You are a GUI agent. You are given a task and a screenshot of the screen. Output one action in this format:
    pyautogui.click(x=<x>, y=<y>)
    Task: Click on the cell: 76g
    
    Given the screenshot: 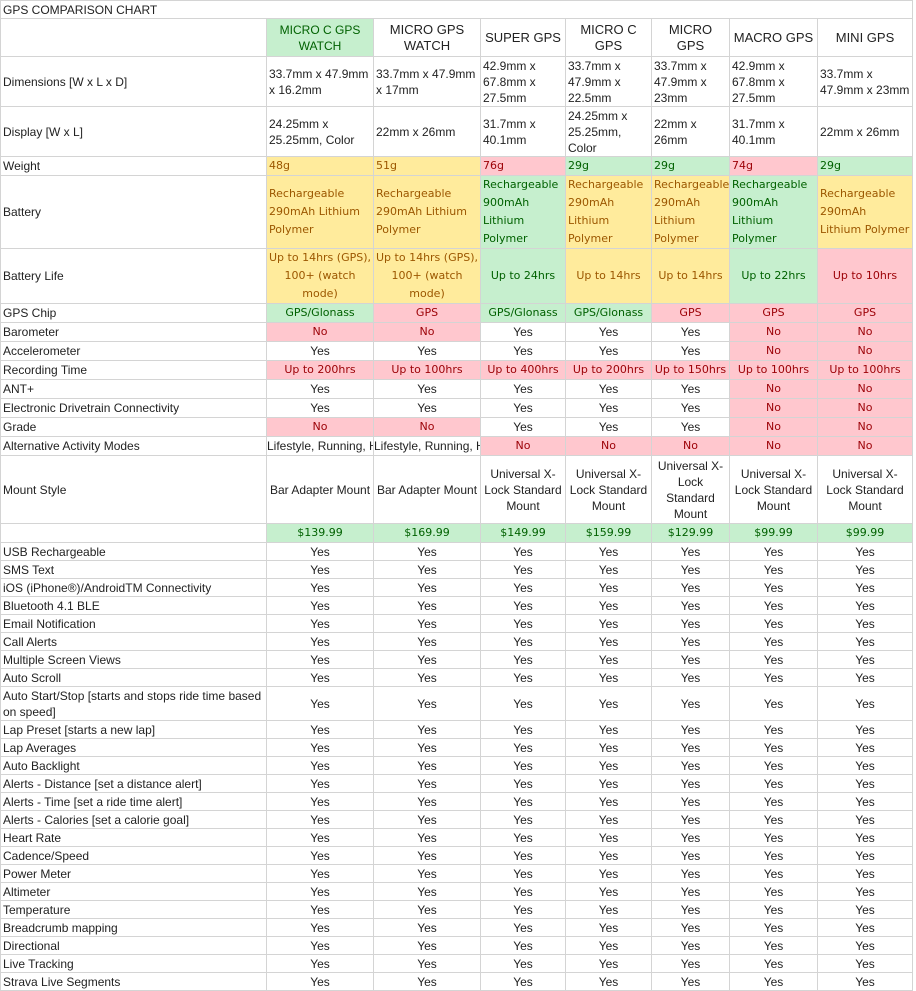 What is the action you would take?
    pyautogui.click(x=523, y=166)
    